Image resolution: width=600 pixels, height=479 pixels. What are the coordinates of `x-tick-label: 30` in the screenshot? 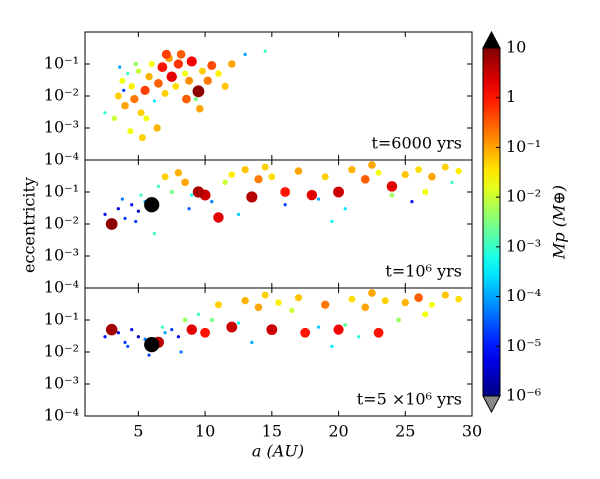 It's located at (472, 431).